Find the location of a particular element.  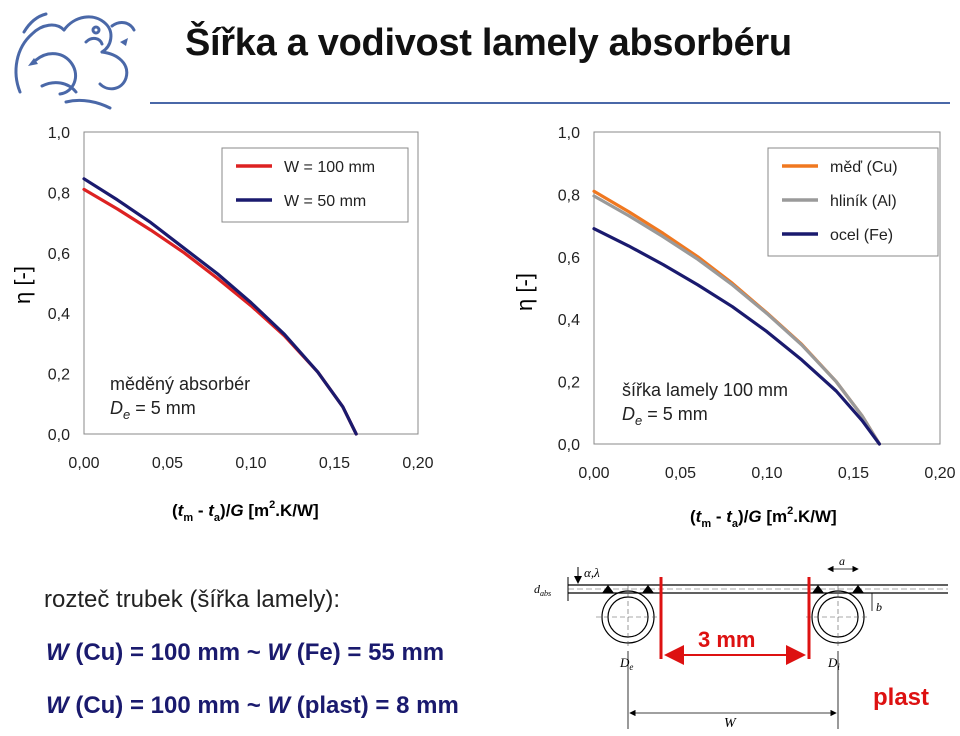

pipe-right is located at coordinates (838, 617).